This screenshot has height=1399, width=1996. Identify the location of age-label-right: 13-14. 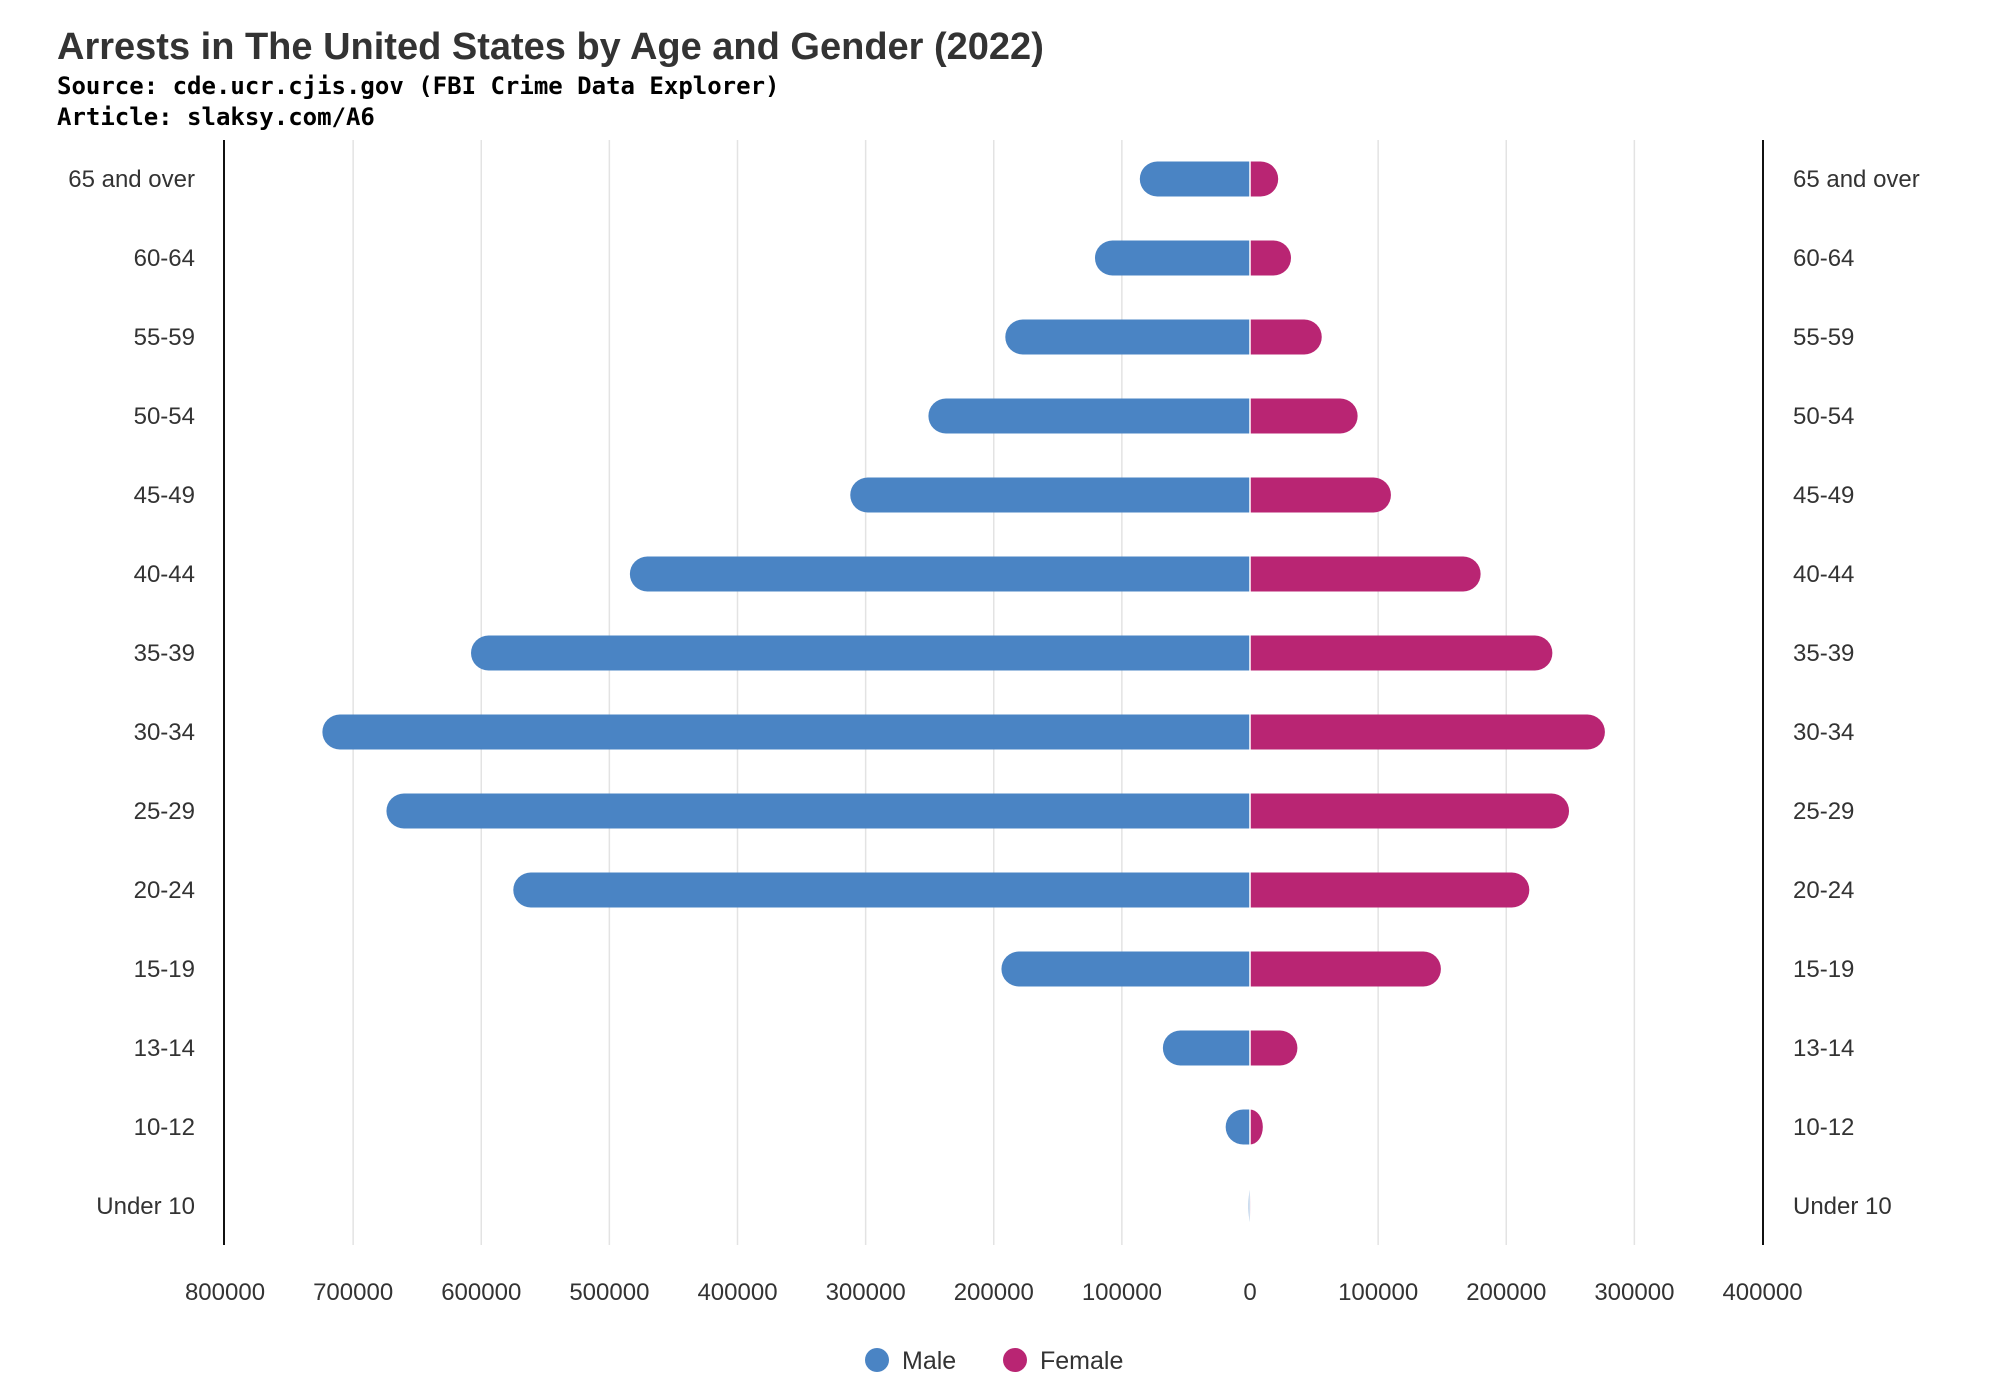
(1823, 1048).